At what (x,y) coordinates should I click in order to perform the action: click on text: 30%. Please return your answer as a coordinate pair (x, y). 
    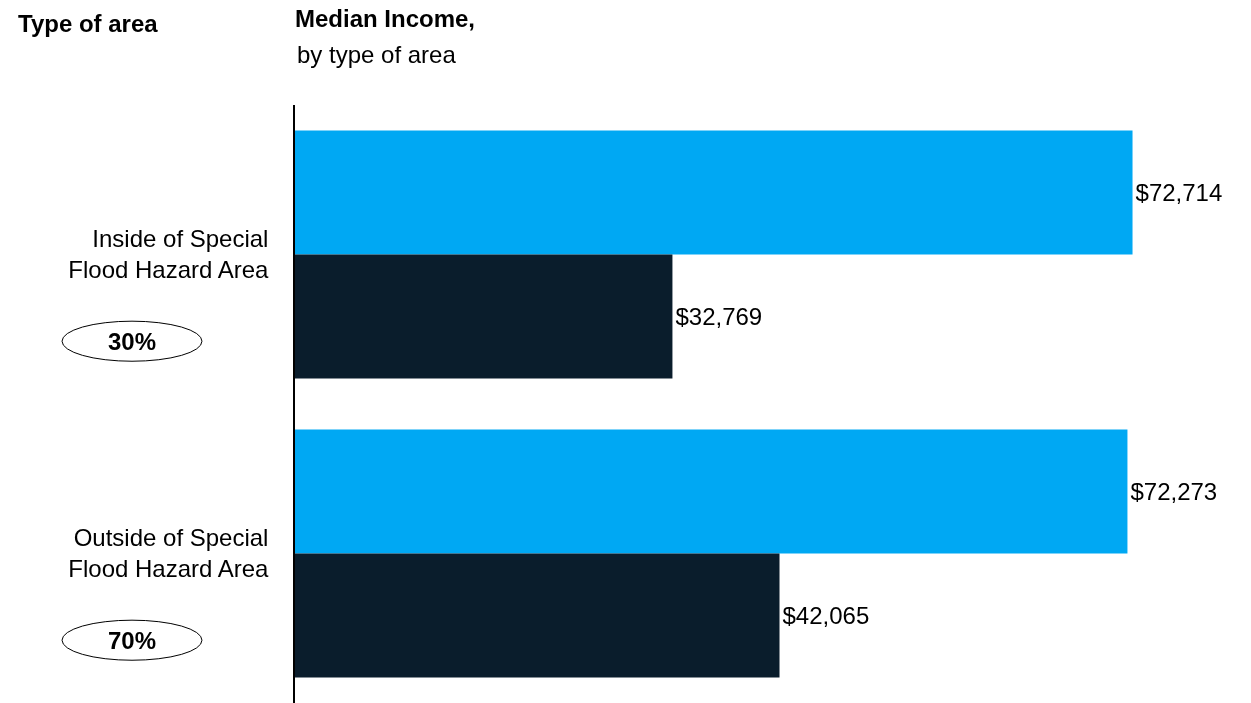
    Looking at the image, I should click on (132, 341).